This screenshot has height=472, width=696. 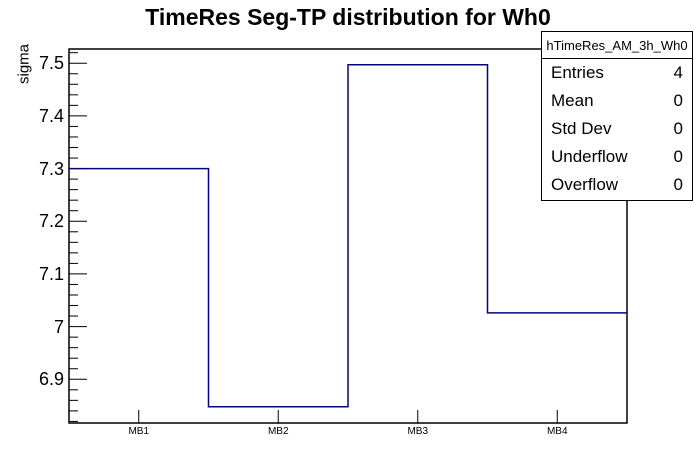 I want to click on x-tick-label-mb1: MB1, so click(x=139, y=431).